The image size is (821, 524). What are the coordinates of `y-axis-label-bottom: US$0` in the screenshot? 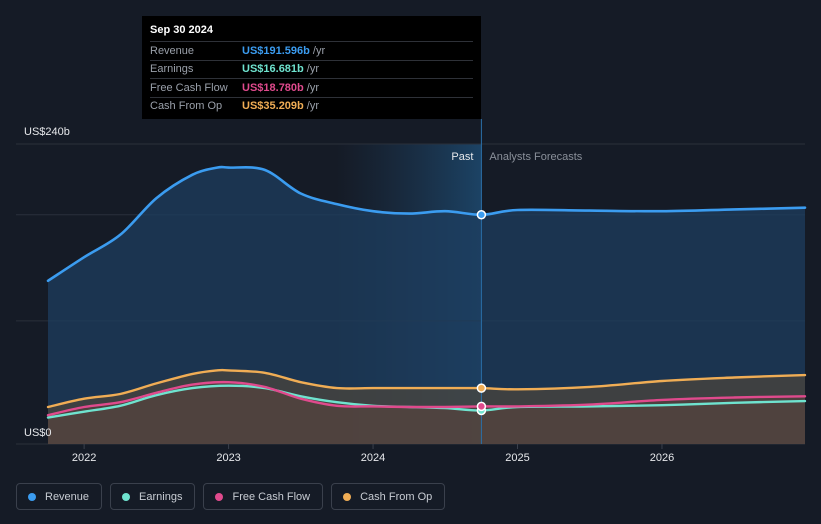 It's located at (38, 433).